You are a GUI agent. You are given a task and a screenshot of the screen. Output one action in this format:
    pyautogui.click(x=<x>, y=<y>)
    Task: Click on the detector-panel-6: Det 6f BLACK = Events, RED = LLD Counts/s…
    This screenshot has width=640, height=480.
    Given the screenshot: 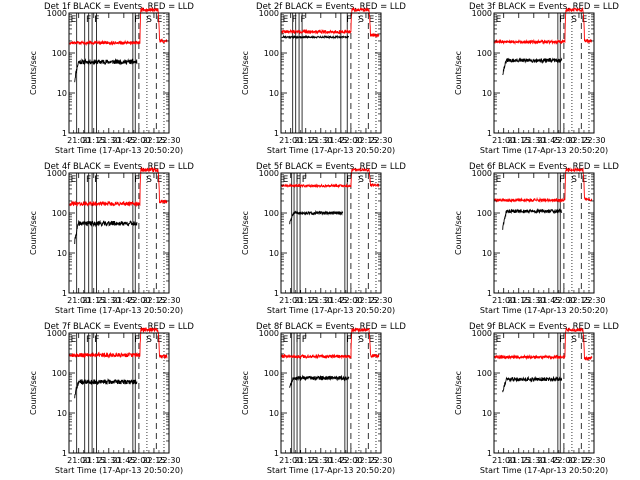 What is the action you would take?
    pyautogui.click(x=536, y=238)
    